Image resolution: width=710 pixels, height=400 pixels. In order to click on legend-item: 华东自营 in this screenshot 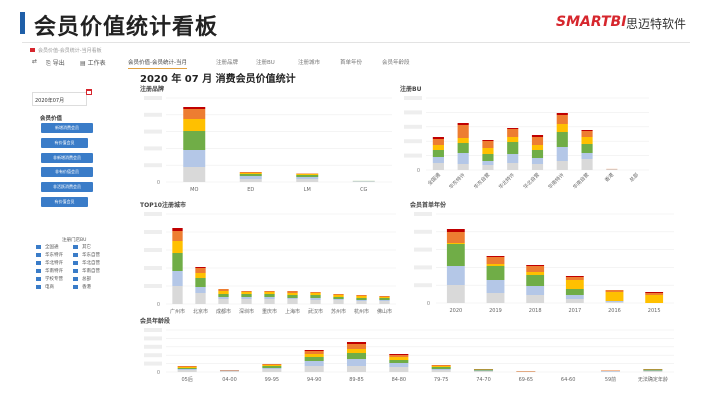, I will do `click(86, 255)`.